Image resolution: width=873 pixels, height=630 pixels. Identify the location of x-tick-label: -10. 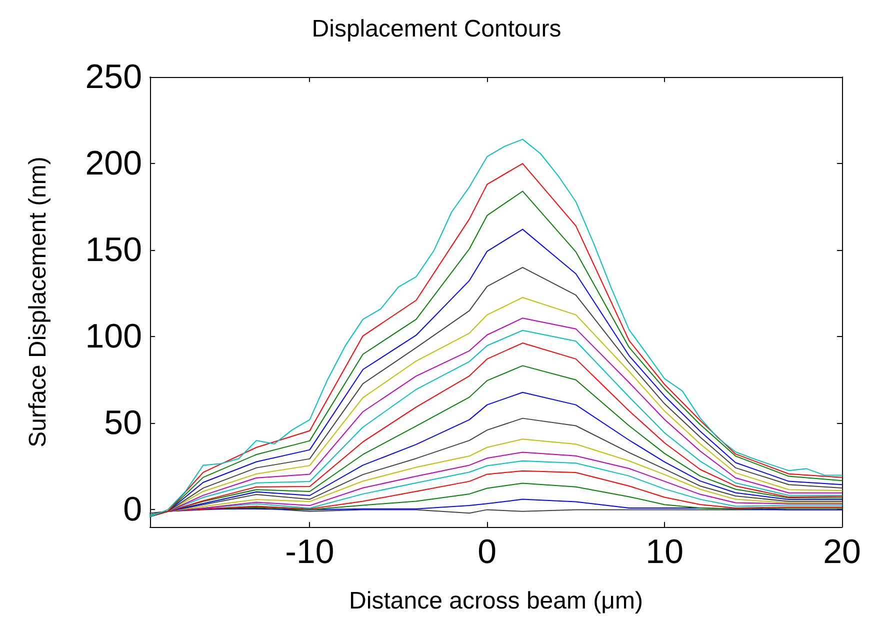
(309, 552).